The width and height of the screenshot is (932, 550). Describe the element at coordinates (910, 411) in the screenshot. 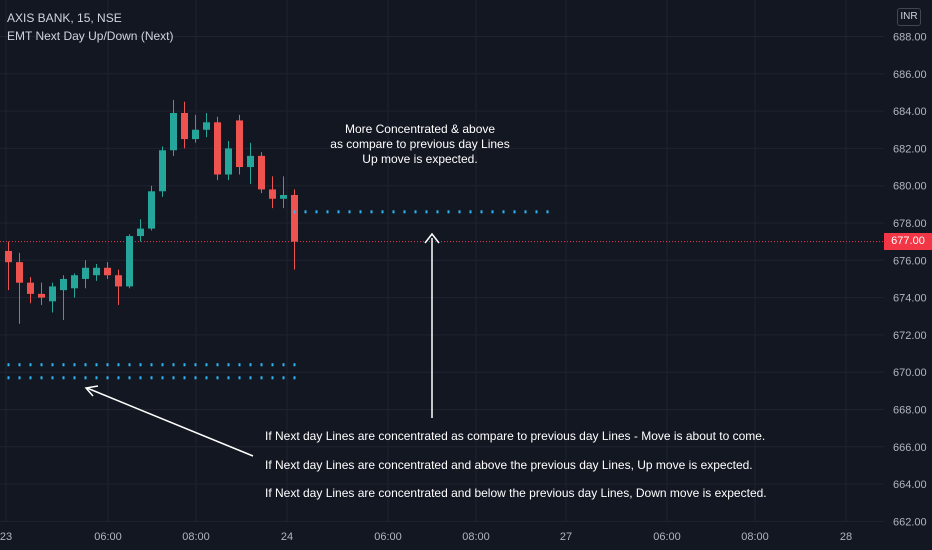

I see `price-tick-label: 668.00` at that location.